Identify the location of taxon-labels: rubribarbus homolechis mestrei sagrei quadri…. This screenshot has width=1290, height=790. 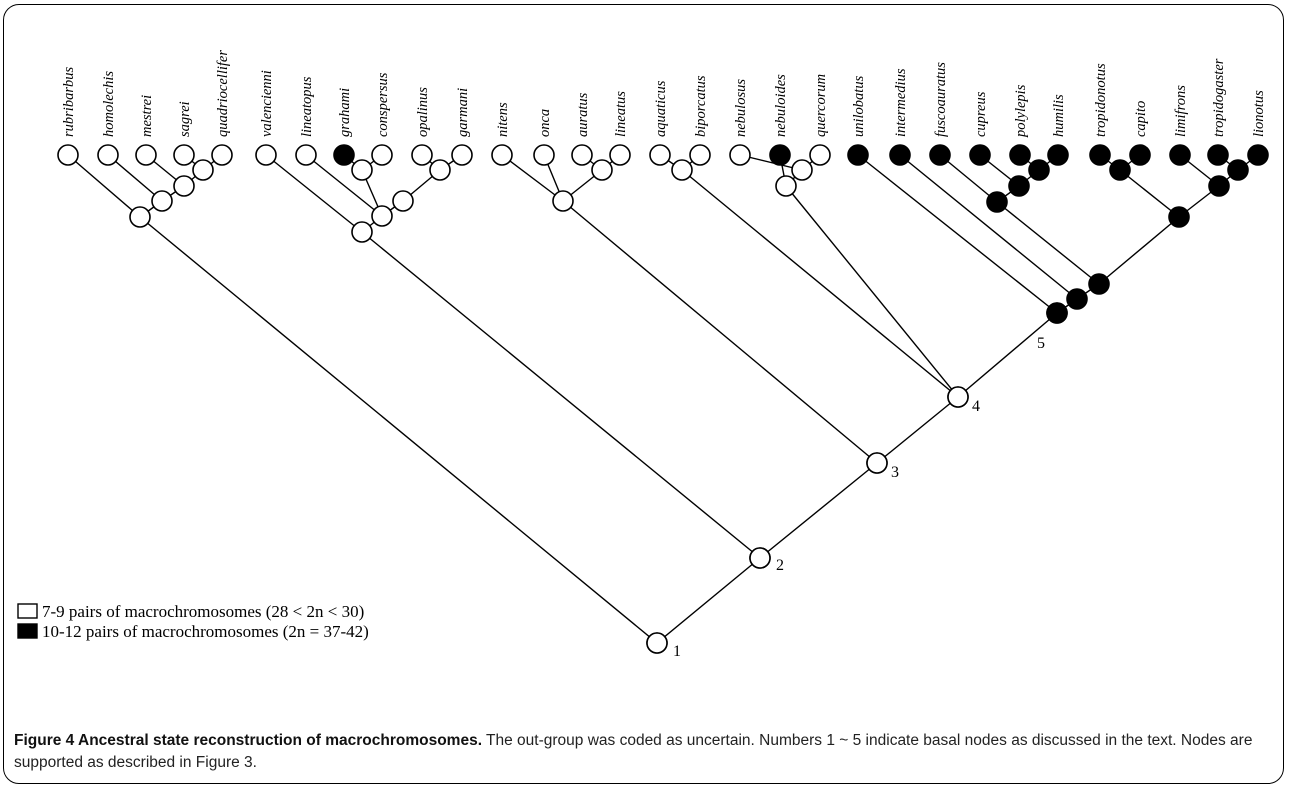
(664, 94).